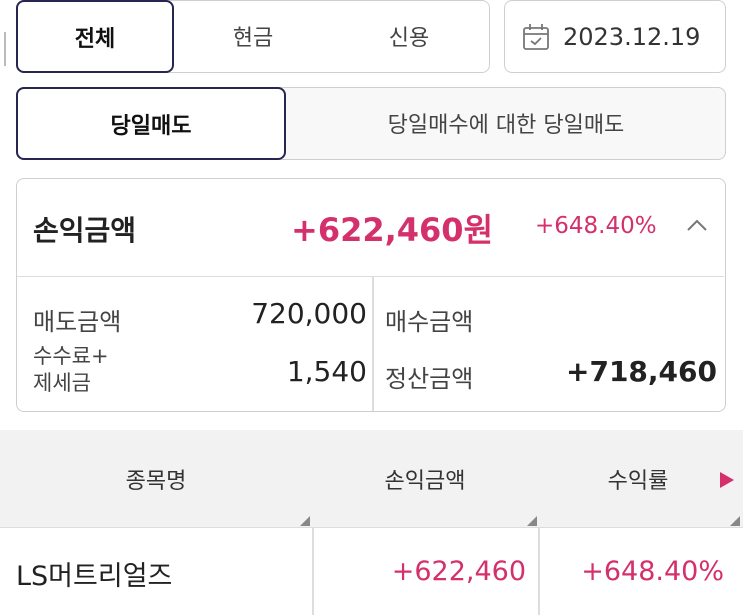 The image size is (743, 615). What do you see at coordinates (409, 38) in the screenshot?
I see `tab-credit: 신용` at bounding box center [409, 38].